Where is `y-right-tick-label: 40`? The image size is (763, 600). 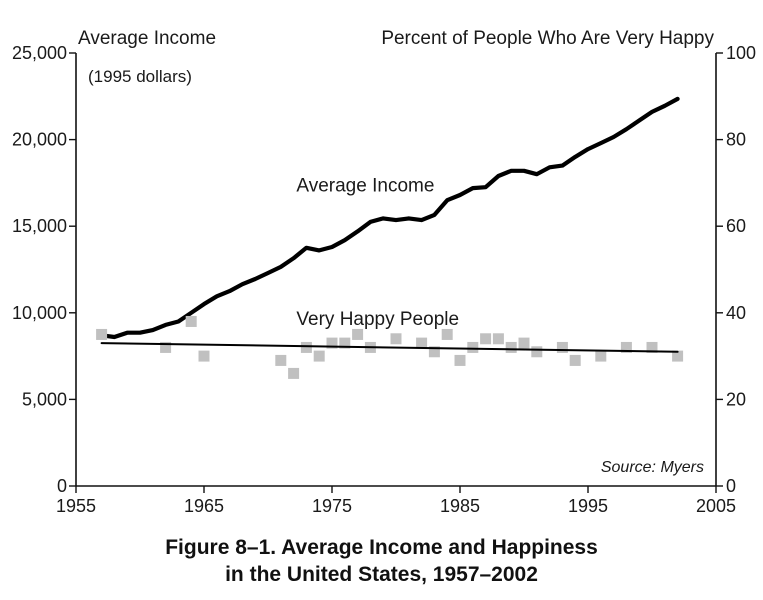 y-right-tick-label: 40 is located at coordinates (736, 313).